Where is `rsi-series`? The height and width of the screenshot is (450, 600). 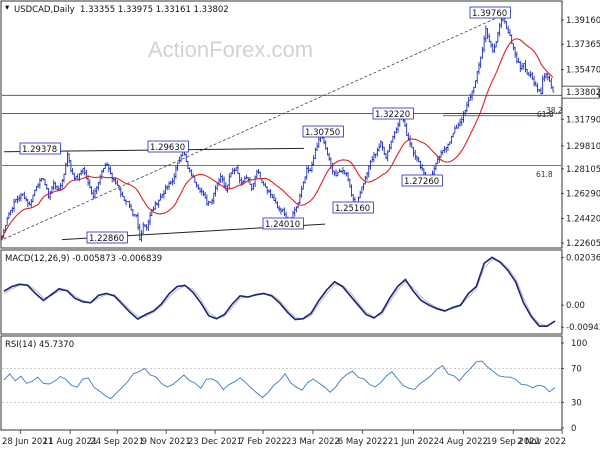
rsi-series is located at coordinates (279, 380).